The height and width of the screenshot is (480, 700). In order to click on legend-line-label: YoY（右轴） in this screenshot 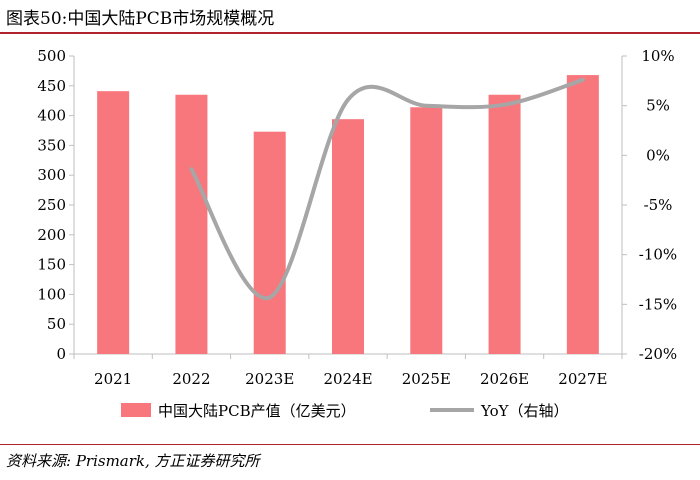, I will do `click(524, 411)`.